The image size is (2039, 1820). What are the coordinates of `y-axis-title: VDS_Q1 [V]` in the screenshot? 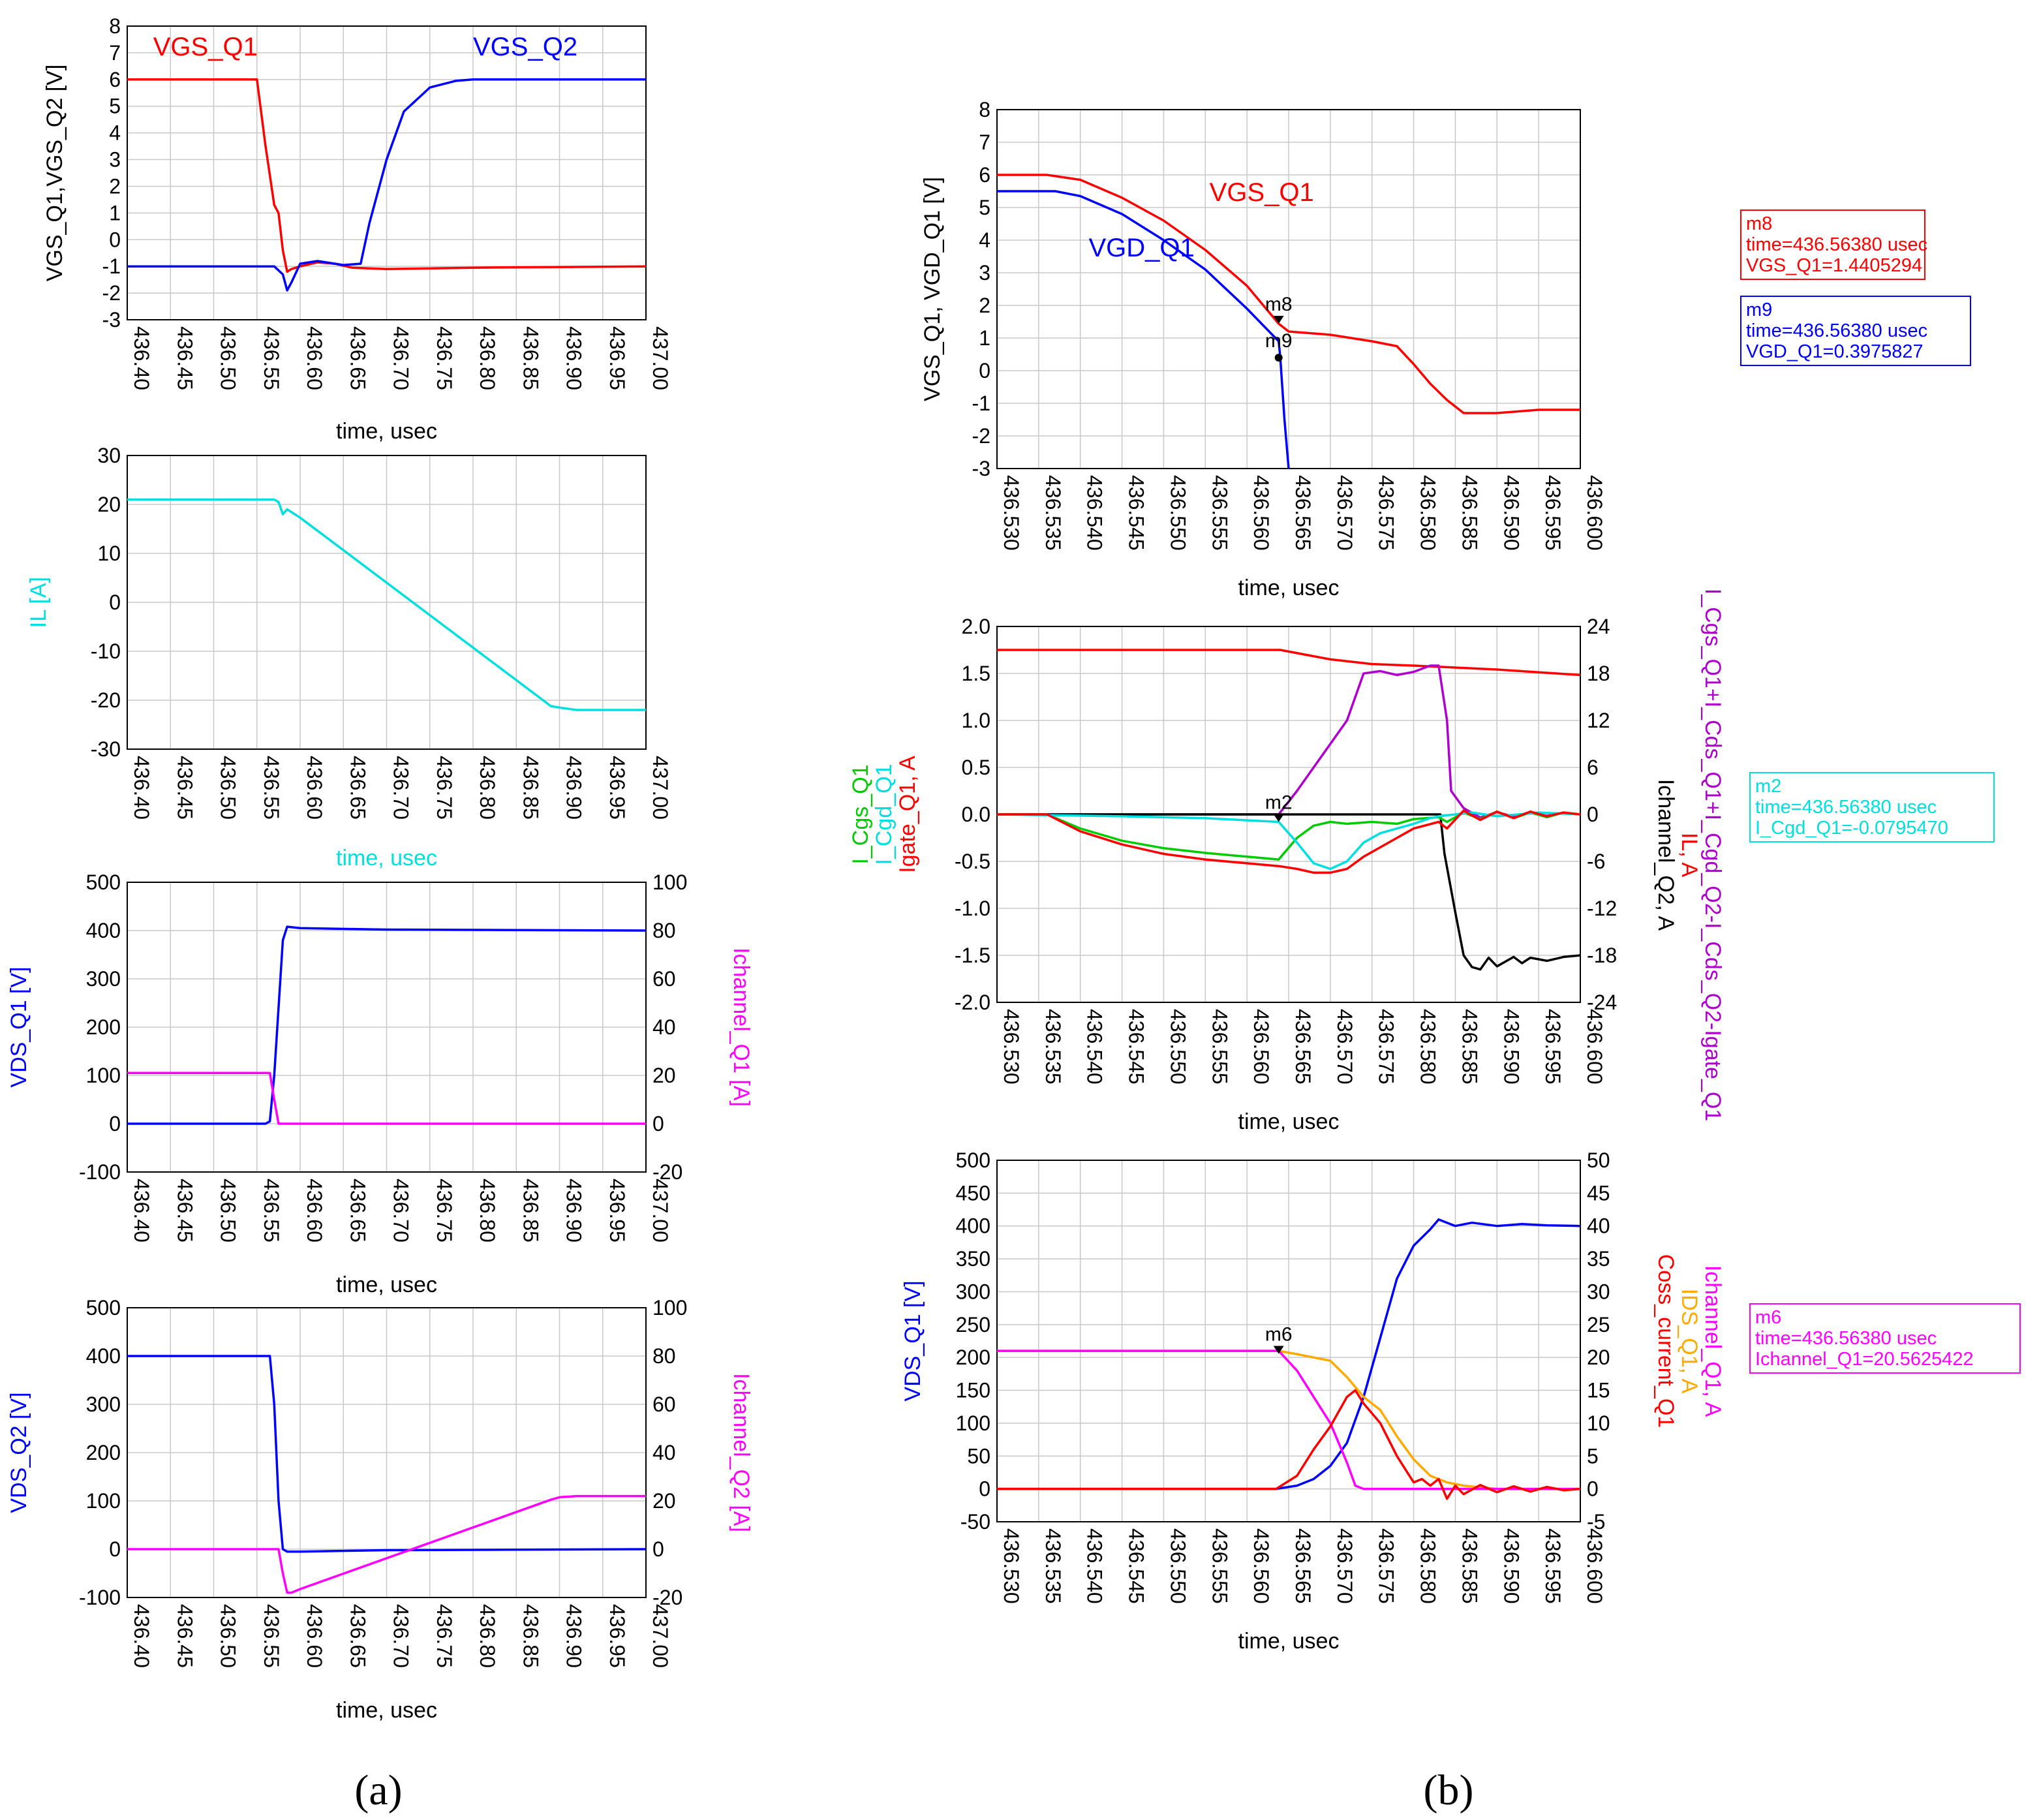 It's located at (19, 1026).